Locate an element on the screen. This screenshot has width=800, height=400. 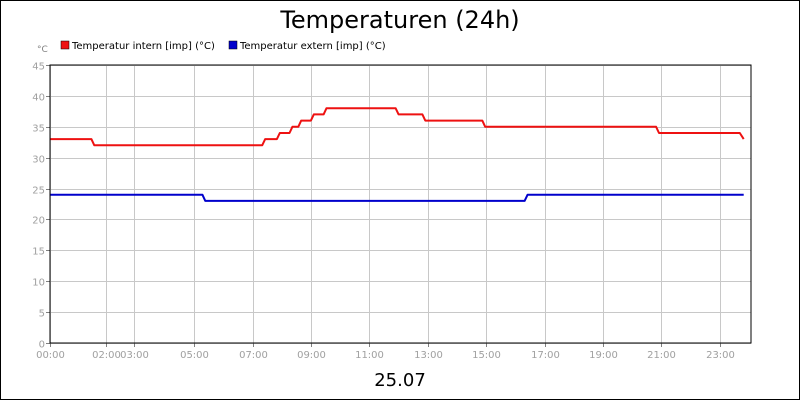
y-tick-label: 20 is located at coordinates (38, 221).